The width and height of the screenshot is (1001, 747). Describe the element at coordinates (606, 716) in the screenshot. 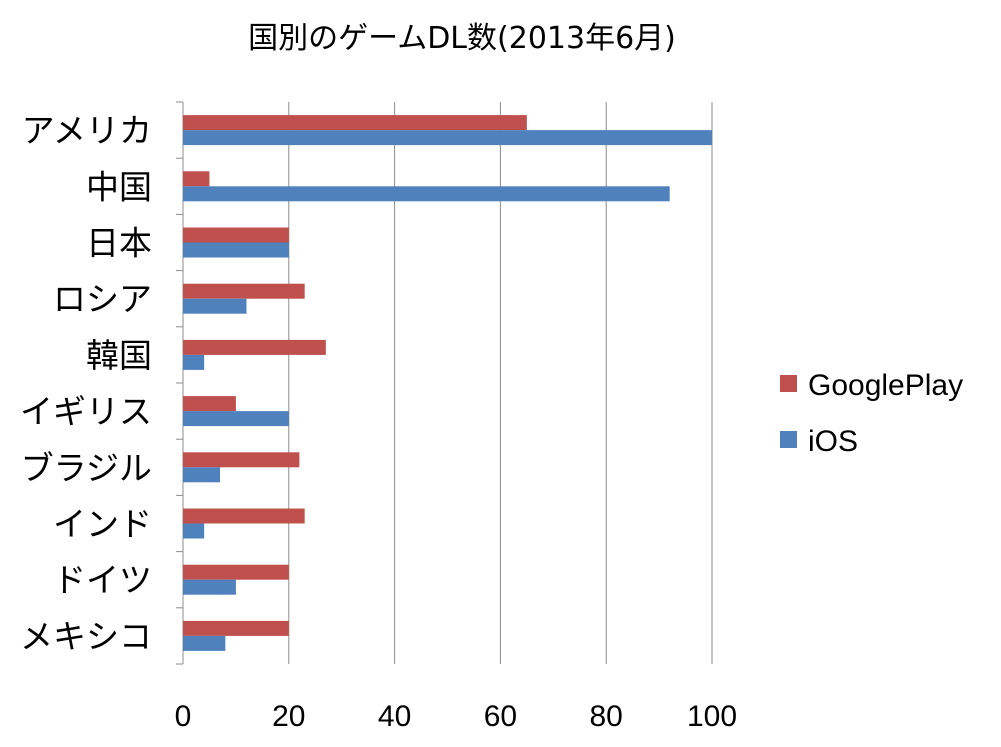

I see `x-tick-label: 80` at that location.